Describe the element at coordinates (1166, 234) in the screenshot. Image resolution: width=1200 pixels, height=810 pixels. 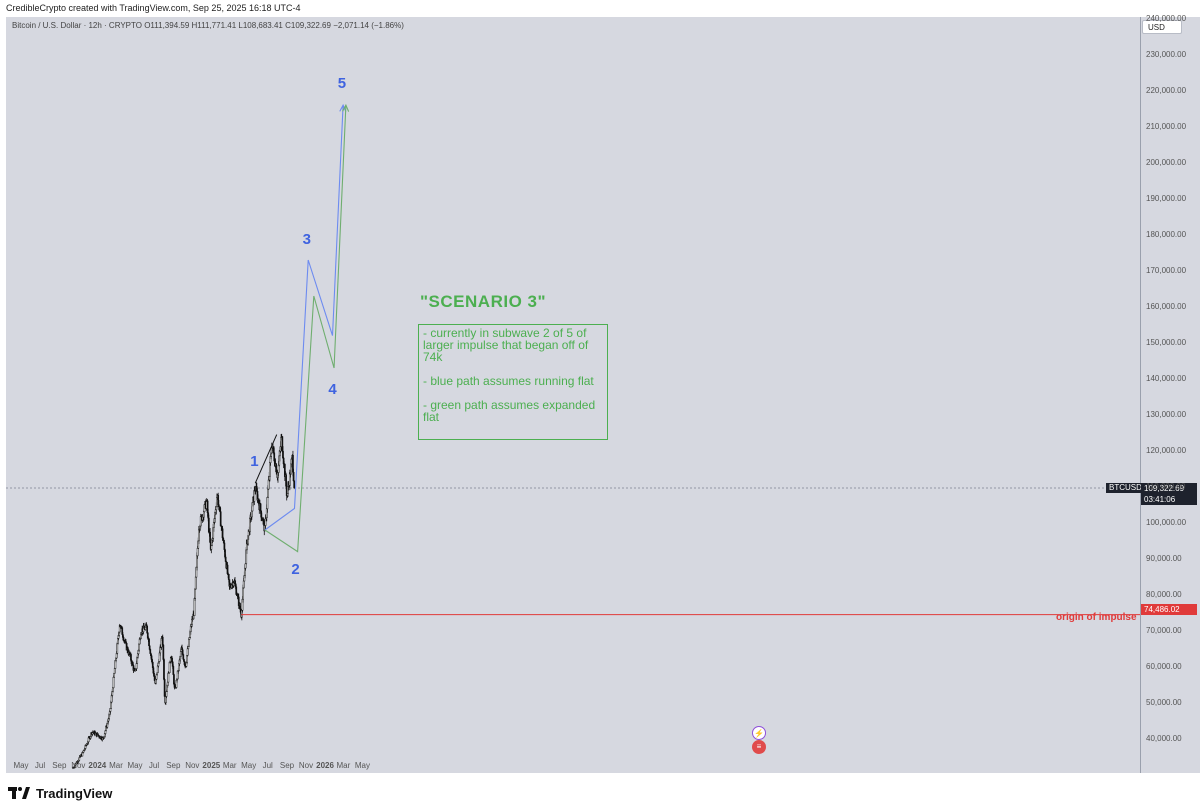
I see `y-tick-label: 180,000.00` at that location.